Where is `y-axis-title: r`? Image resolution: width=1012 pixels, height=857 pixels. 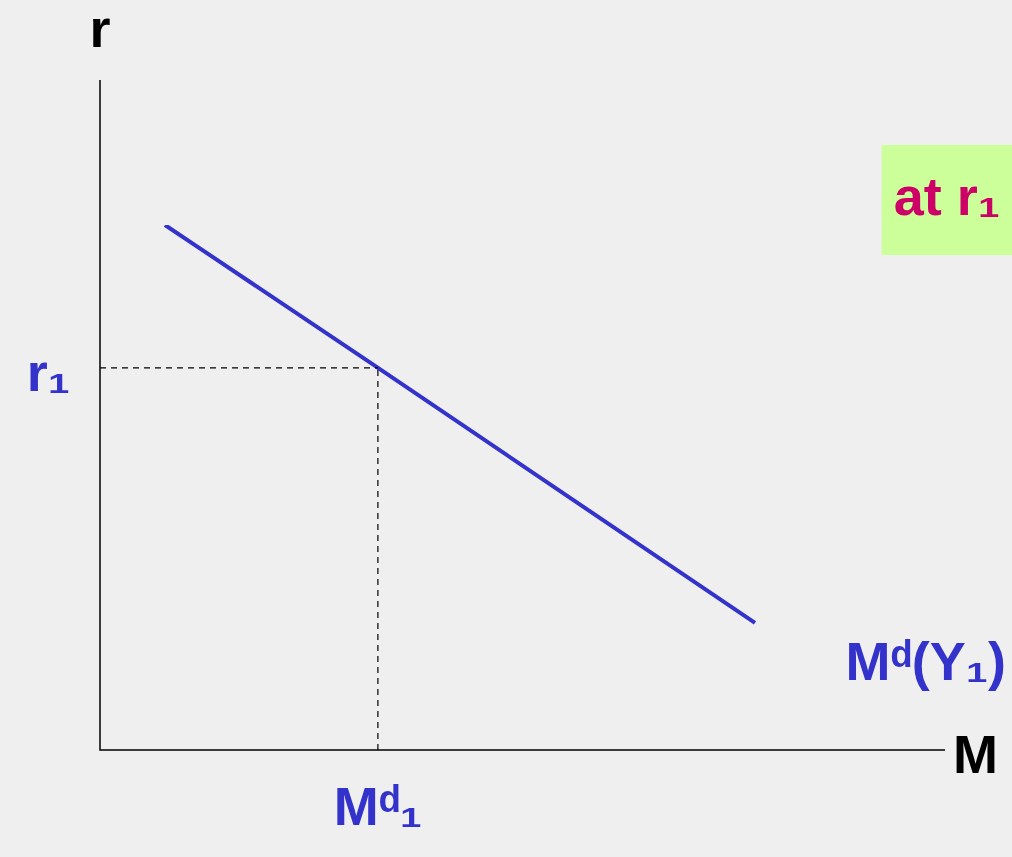
y-axis-title: r is located at coordinates (100, 29).